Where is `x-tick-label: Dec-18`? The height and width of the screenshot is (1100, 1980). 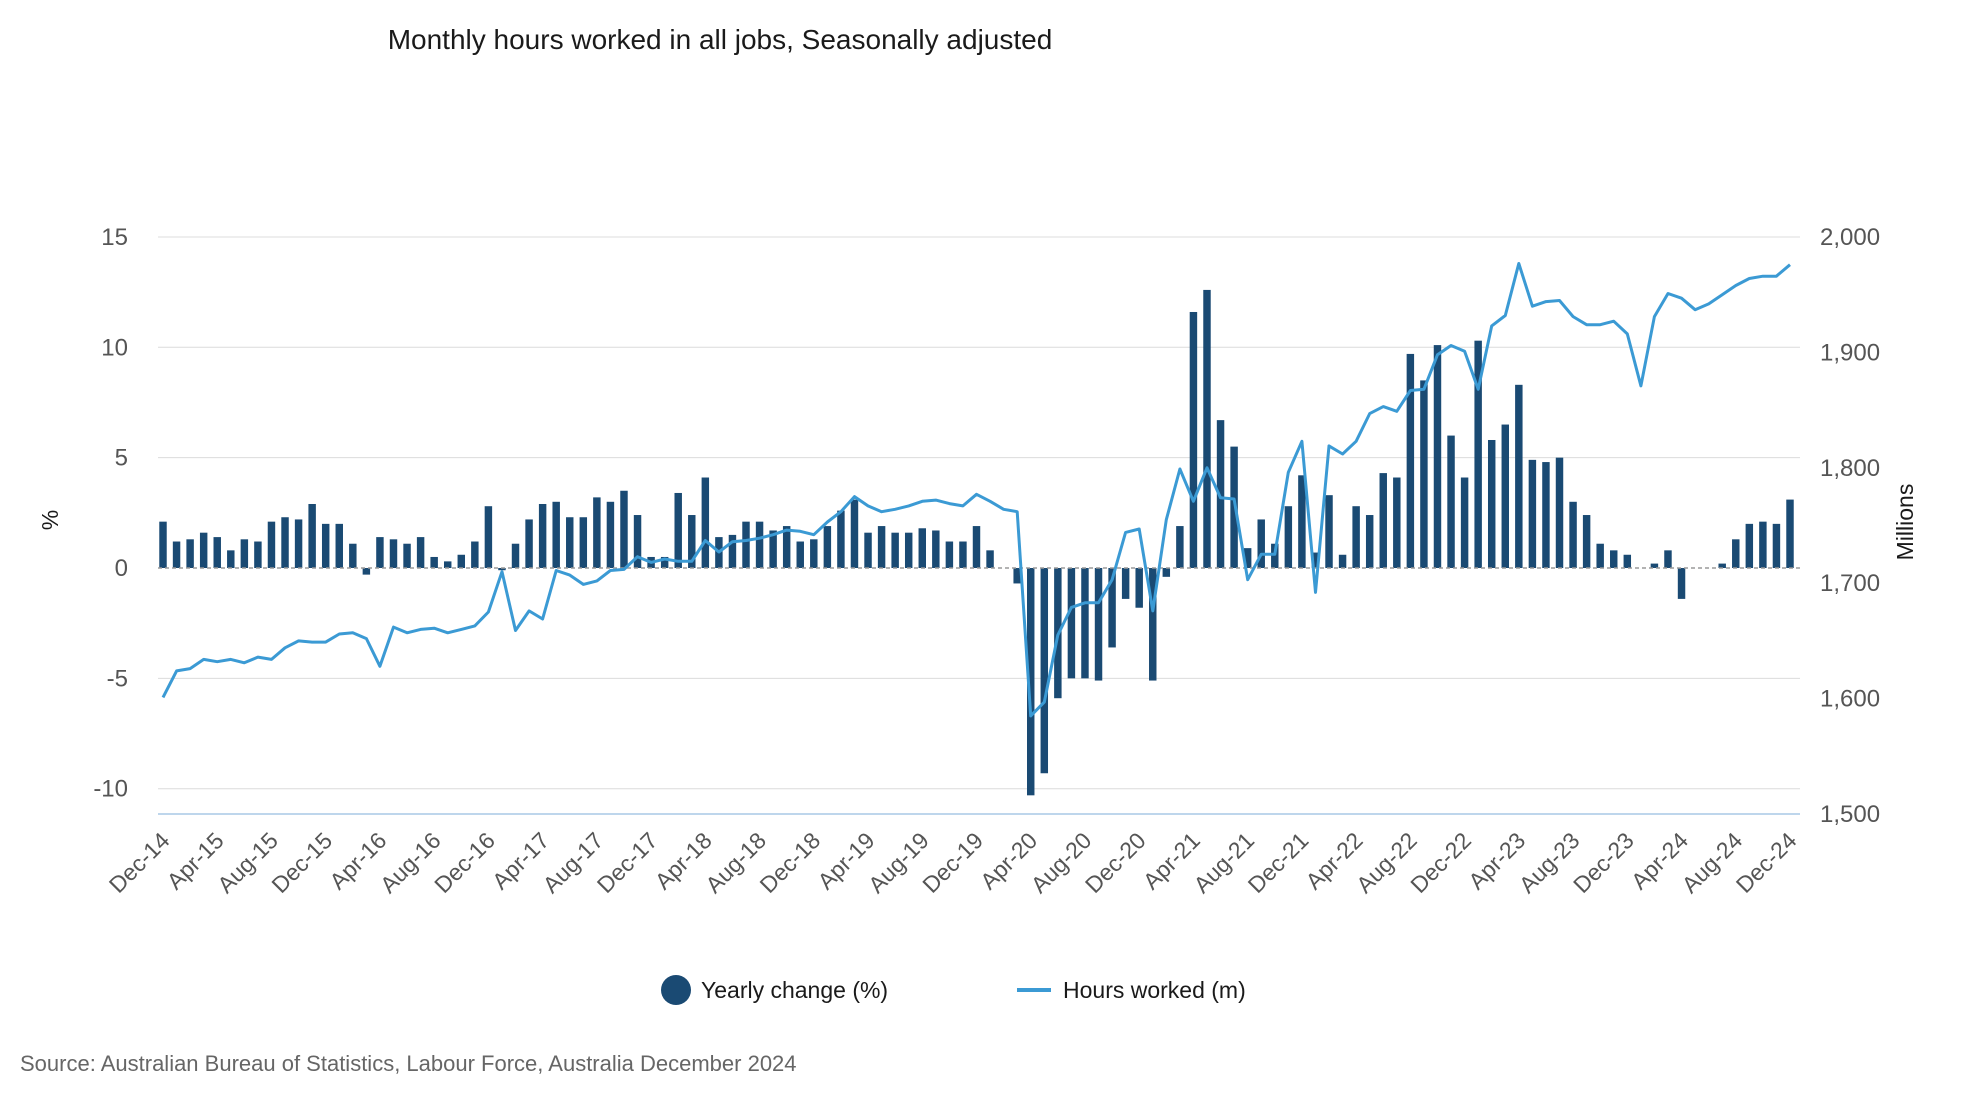
x-tick-label: Dec-18 is located at coordinates (790, 862).